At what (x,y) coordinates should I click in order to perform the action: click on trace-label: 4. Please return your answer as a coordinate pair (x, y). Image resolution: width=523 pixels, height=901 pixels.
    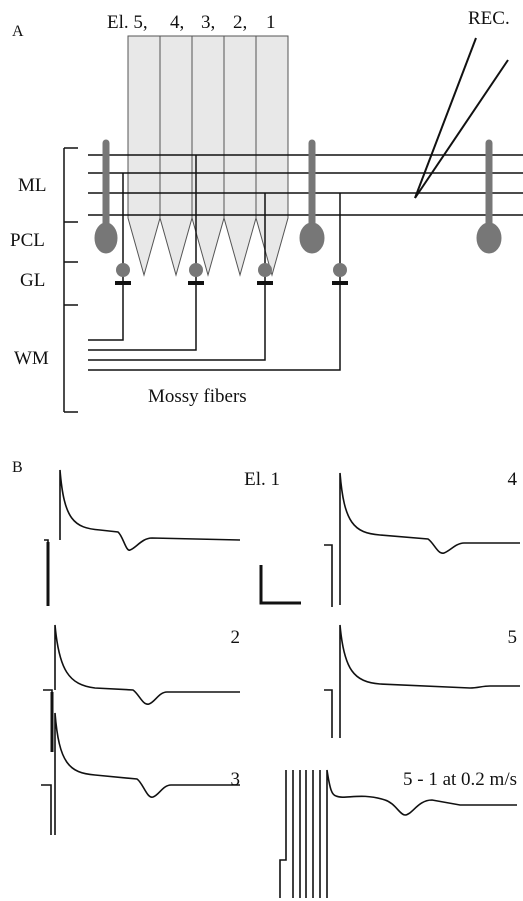
    Looking at the image, I should click on (513, 479).